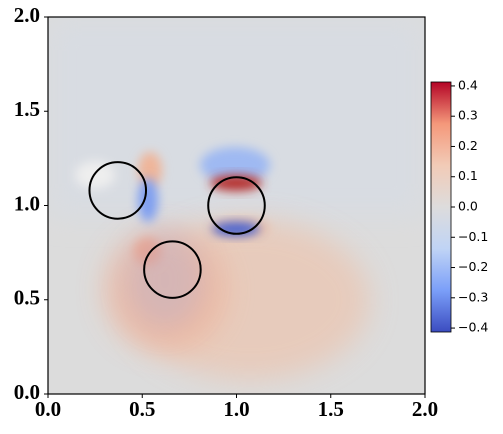 This screenshot has width=503, height=434. What do you see at coordinates (473, 296) in the screenshot?
I see `colorbar-tick-label: −0.3` at bounding box center [473, 296].